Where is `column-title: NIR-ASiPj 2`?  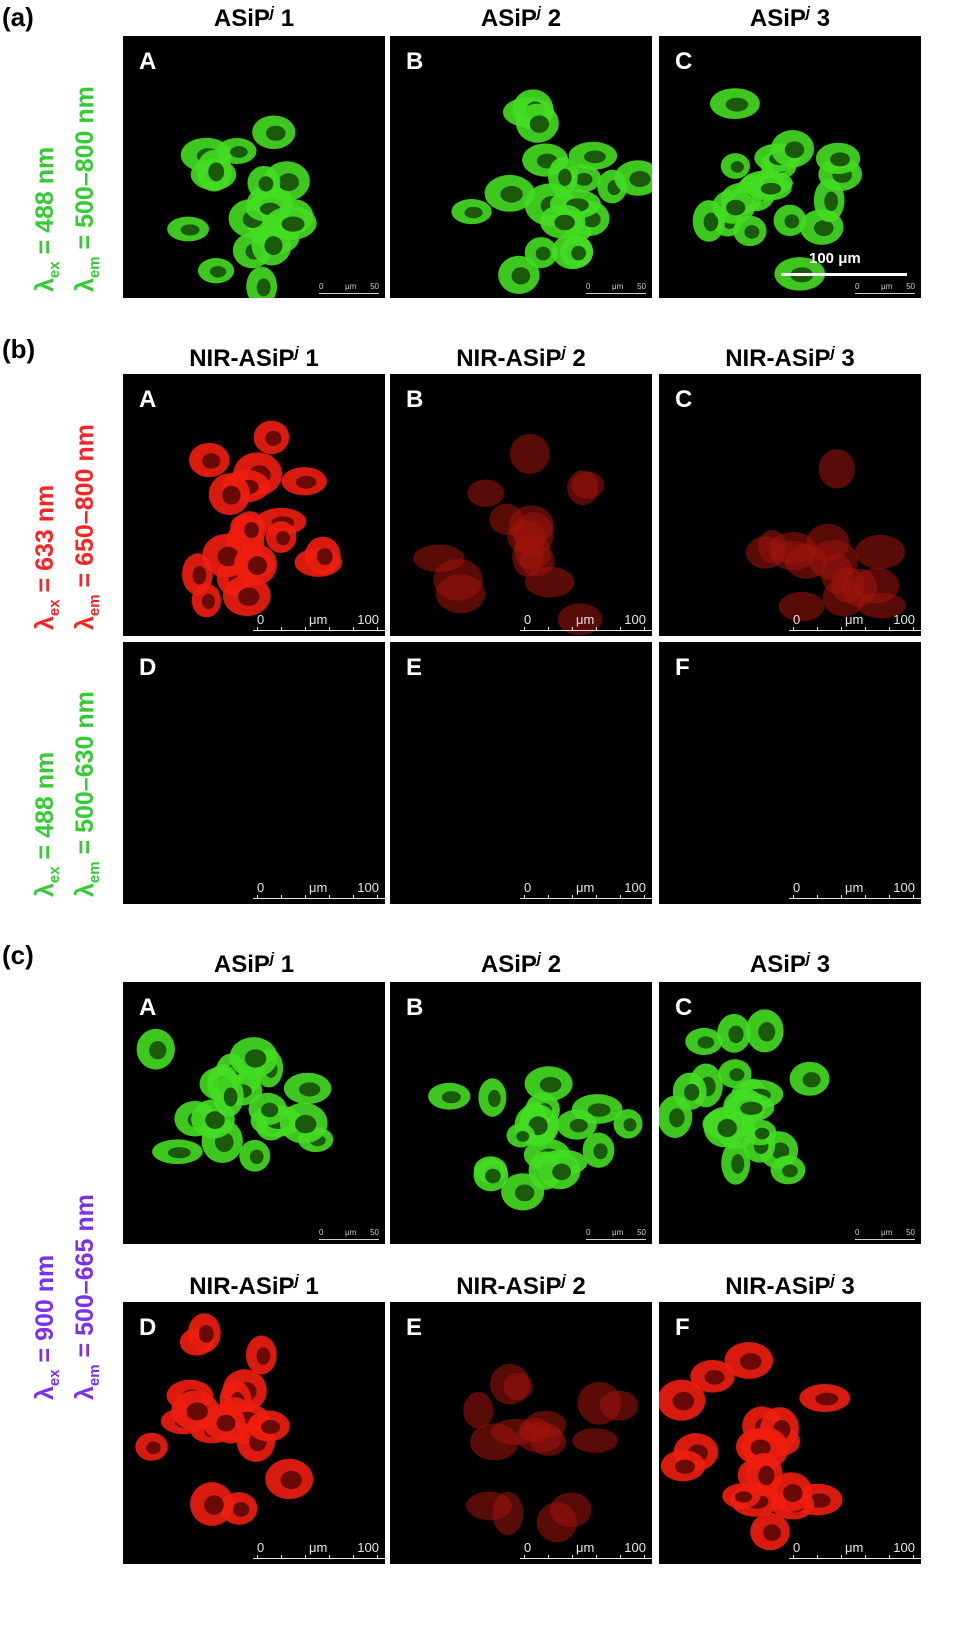
column-title: NIR-ASiPj 2 is located at coordinates (521, 358).